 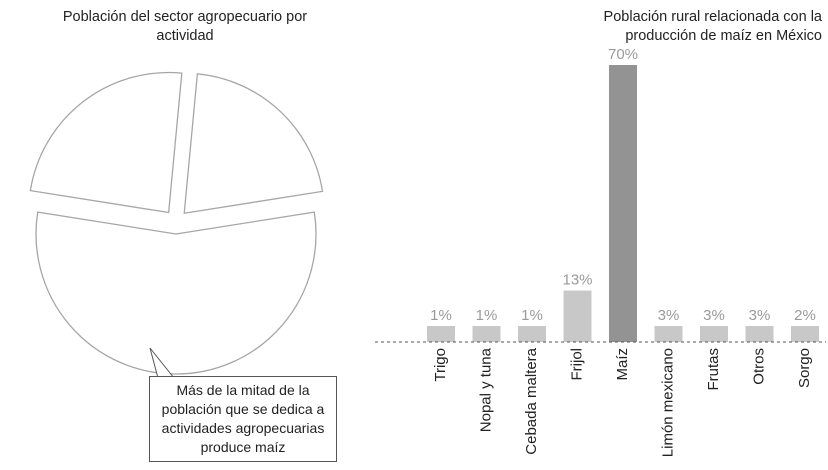 What do you see at coordinates (623, 54) in the screenshot?
I see `bar-value-label: 70%` at bounding box center [623, 54].